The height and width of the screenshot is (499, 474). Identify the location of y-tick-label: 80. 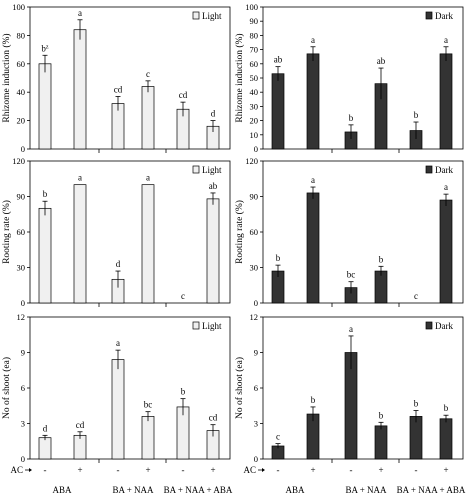
(254, 35).